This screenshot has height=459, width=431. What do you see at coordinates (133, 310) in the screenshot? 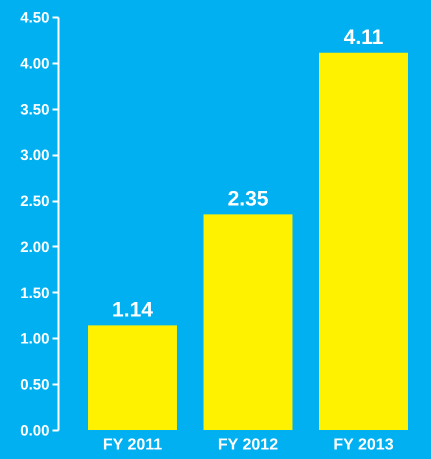
I see `data-label: 1.14` at bounding box center [133, 310].